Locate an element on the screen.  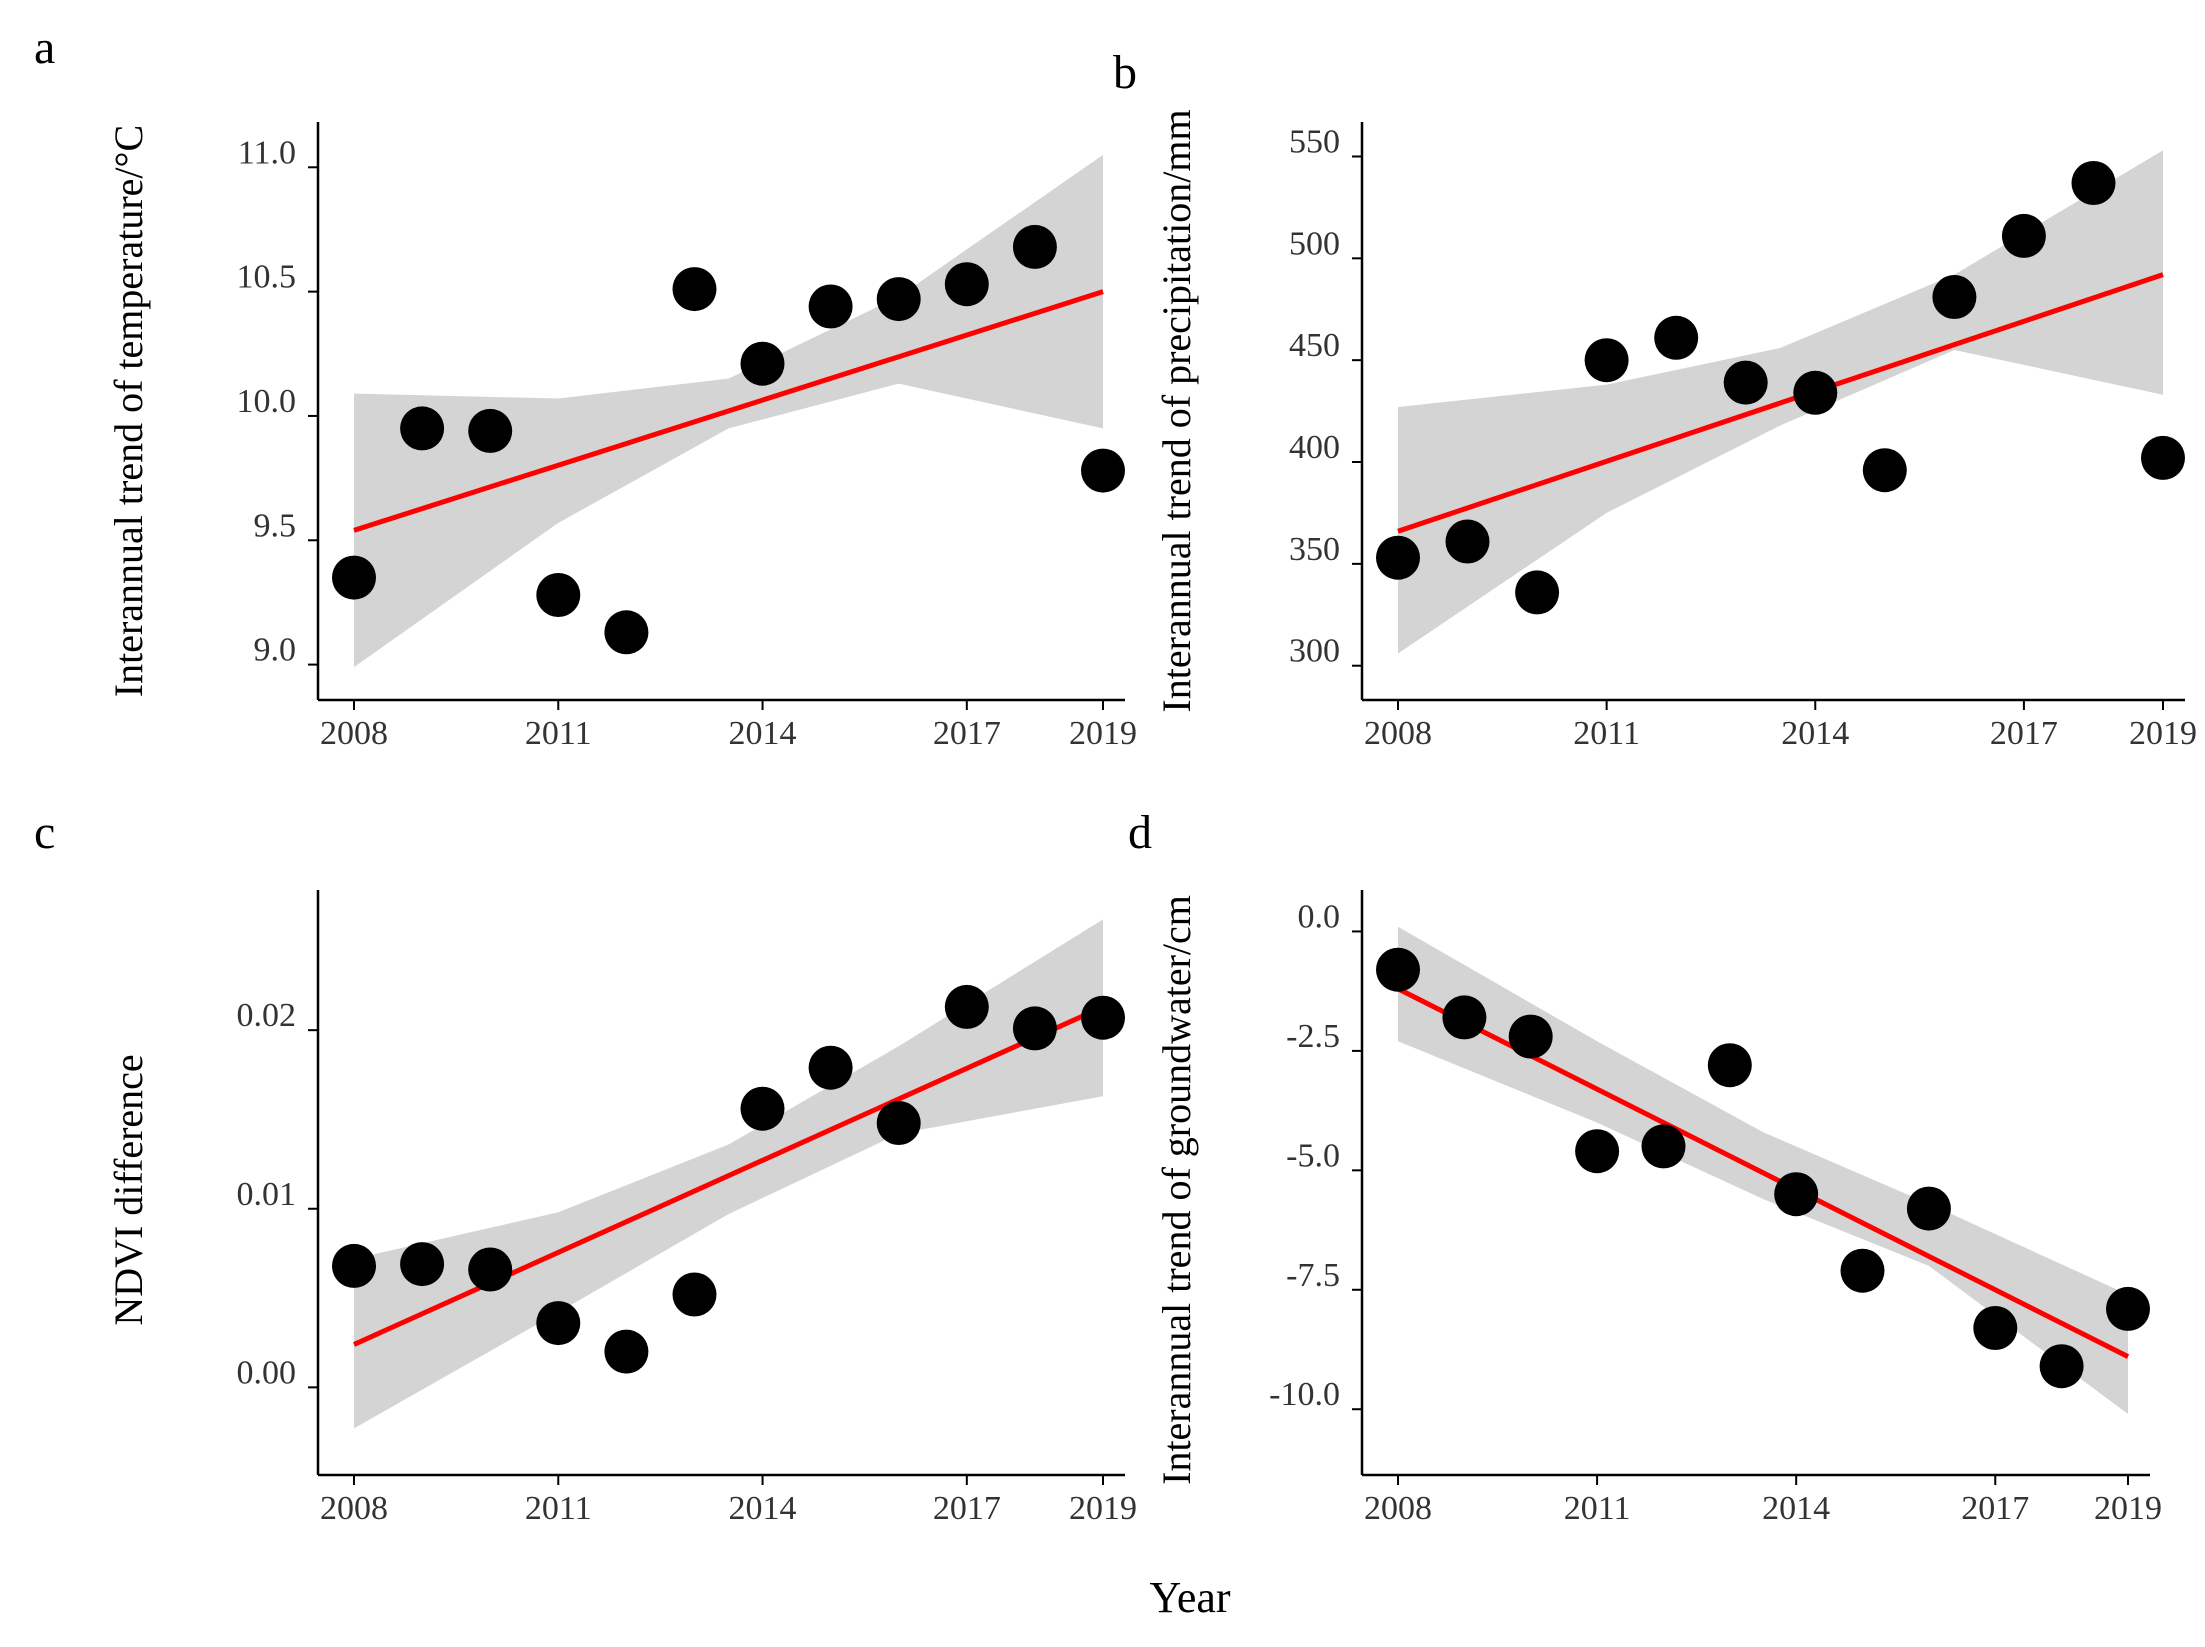
y-tick-label: 0.02 is located at coordinates (267, 1015).